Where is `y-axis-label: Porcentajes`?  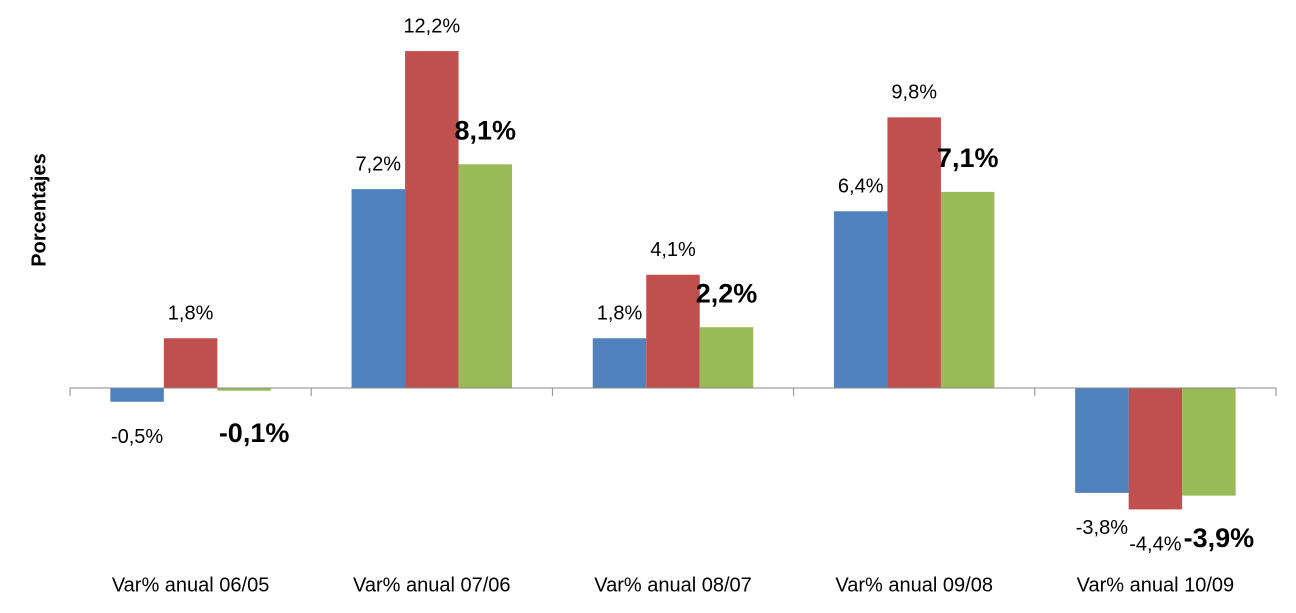 y-axis-label: Porcentajes is located at coordinates (39, 209).